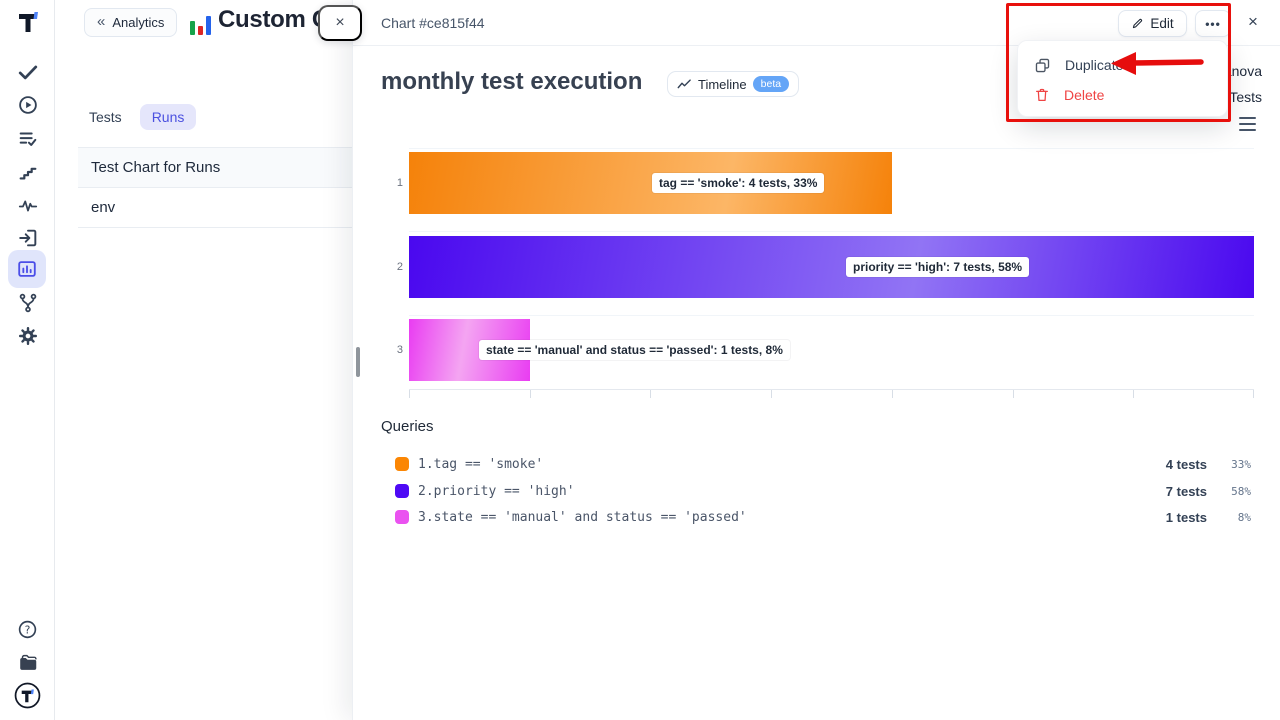  What do you see at coordinates (1186, 464) in the screenshot?
I see `query-tests-count: 4 tests` at bounding box center [1186, 464].